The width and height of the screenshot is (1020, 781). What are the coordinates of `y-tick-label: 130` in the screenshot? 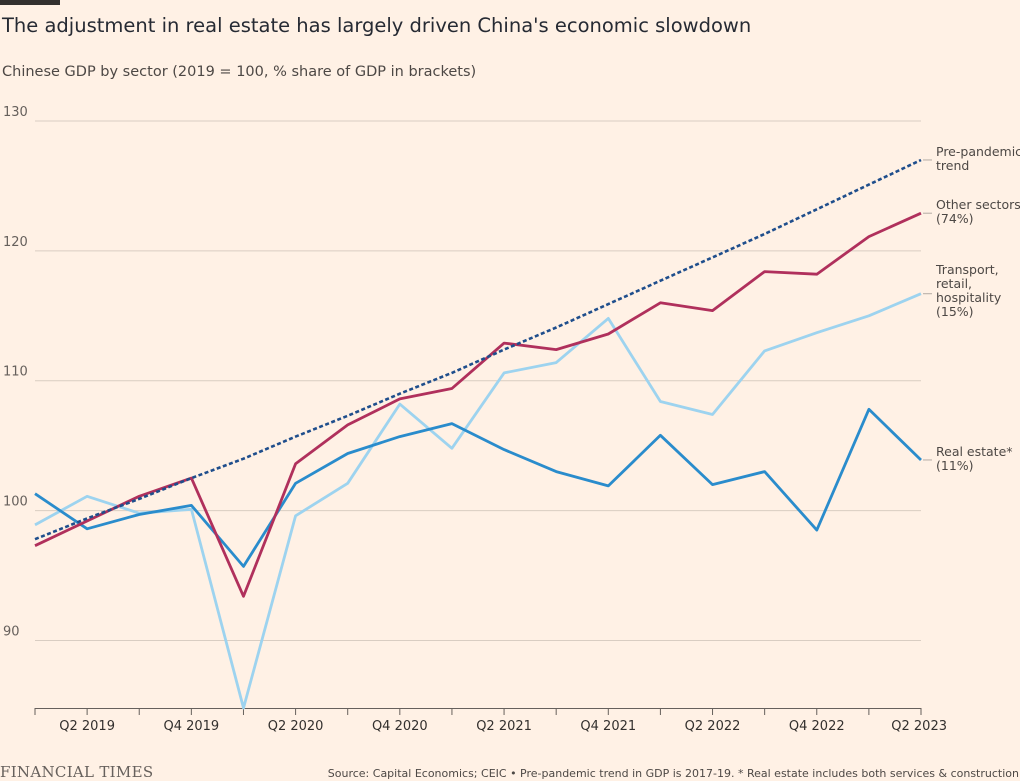 It's located at (15, 112).